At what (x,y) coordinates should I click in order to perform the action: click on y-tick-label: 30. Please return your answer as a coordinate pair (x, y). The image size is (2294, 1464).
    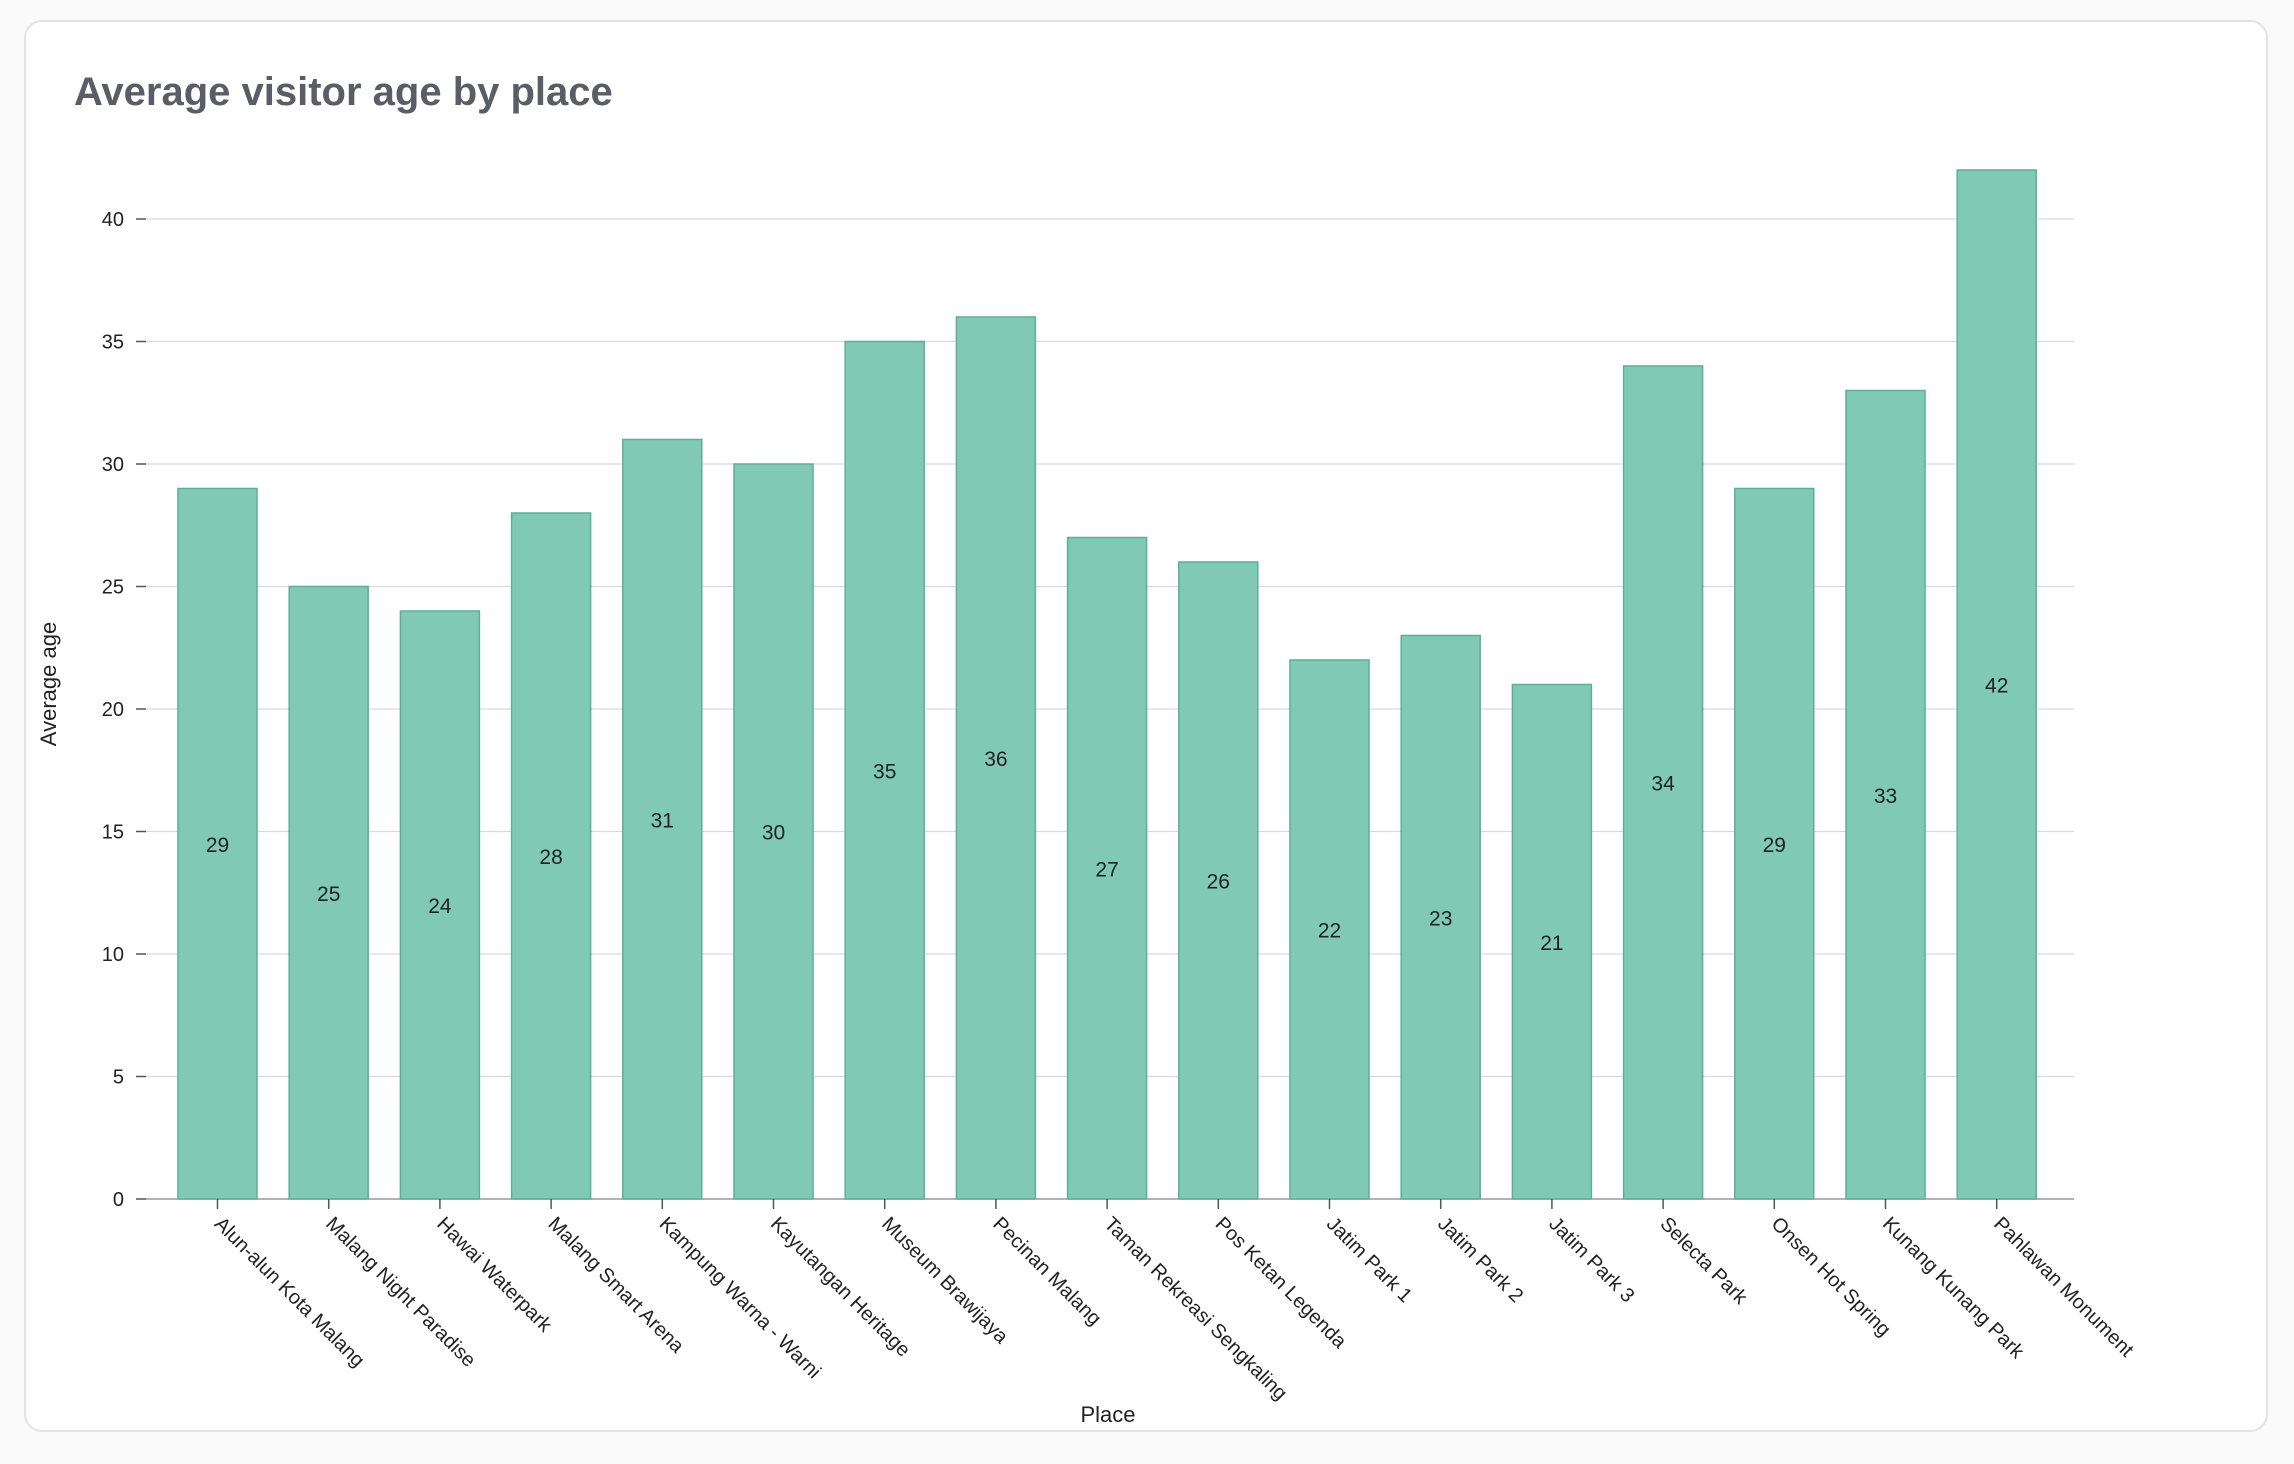
    Looking at the image, I should click on (113, 465).